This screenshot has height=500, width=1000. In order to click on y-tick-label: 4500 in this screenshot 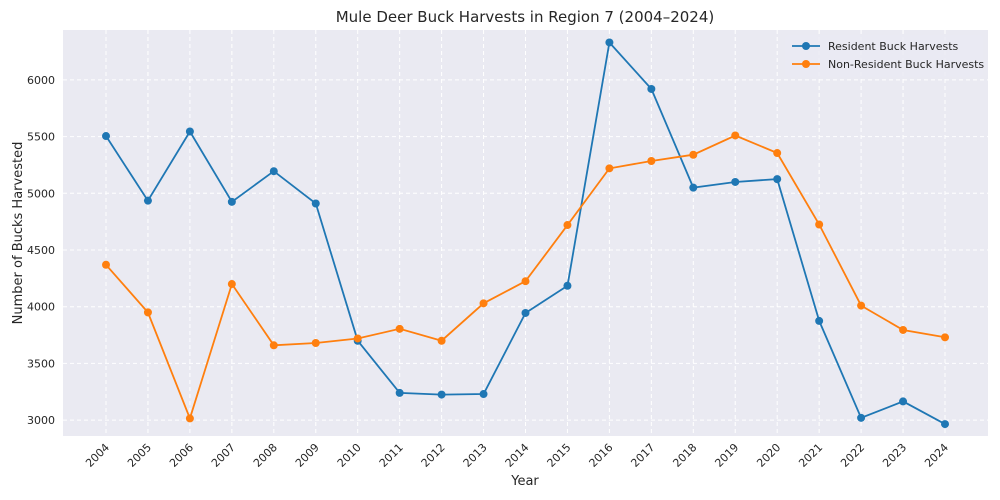, I will do `click(41, 250)`.